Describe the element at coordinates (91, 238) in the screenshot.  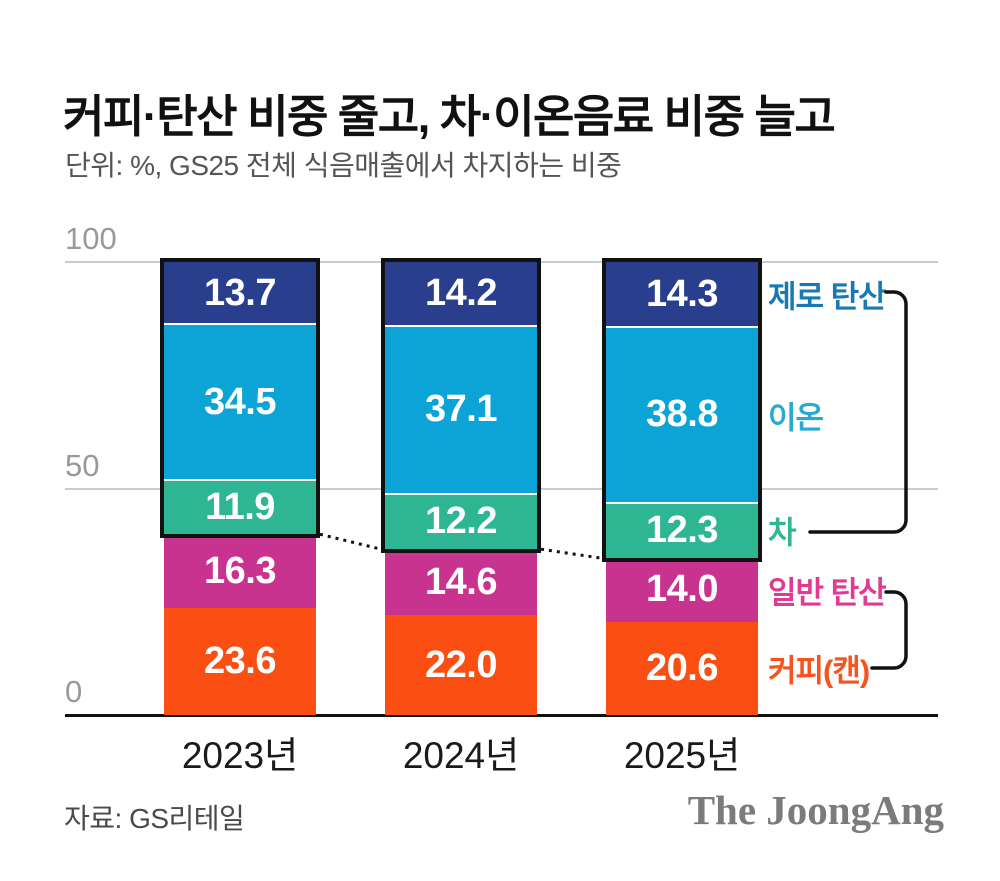
I see `y-tick-label-100: 100` at that location.